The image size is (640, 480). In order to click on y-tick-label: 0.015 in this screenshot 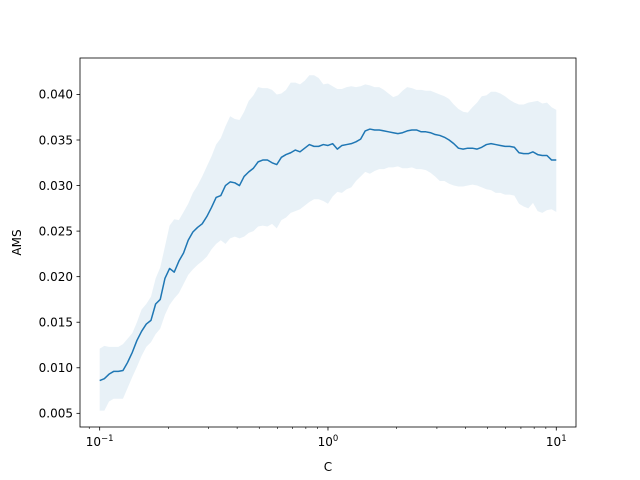, I will do `click(56, 323)`.